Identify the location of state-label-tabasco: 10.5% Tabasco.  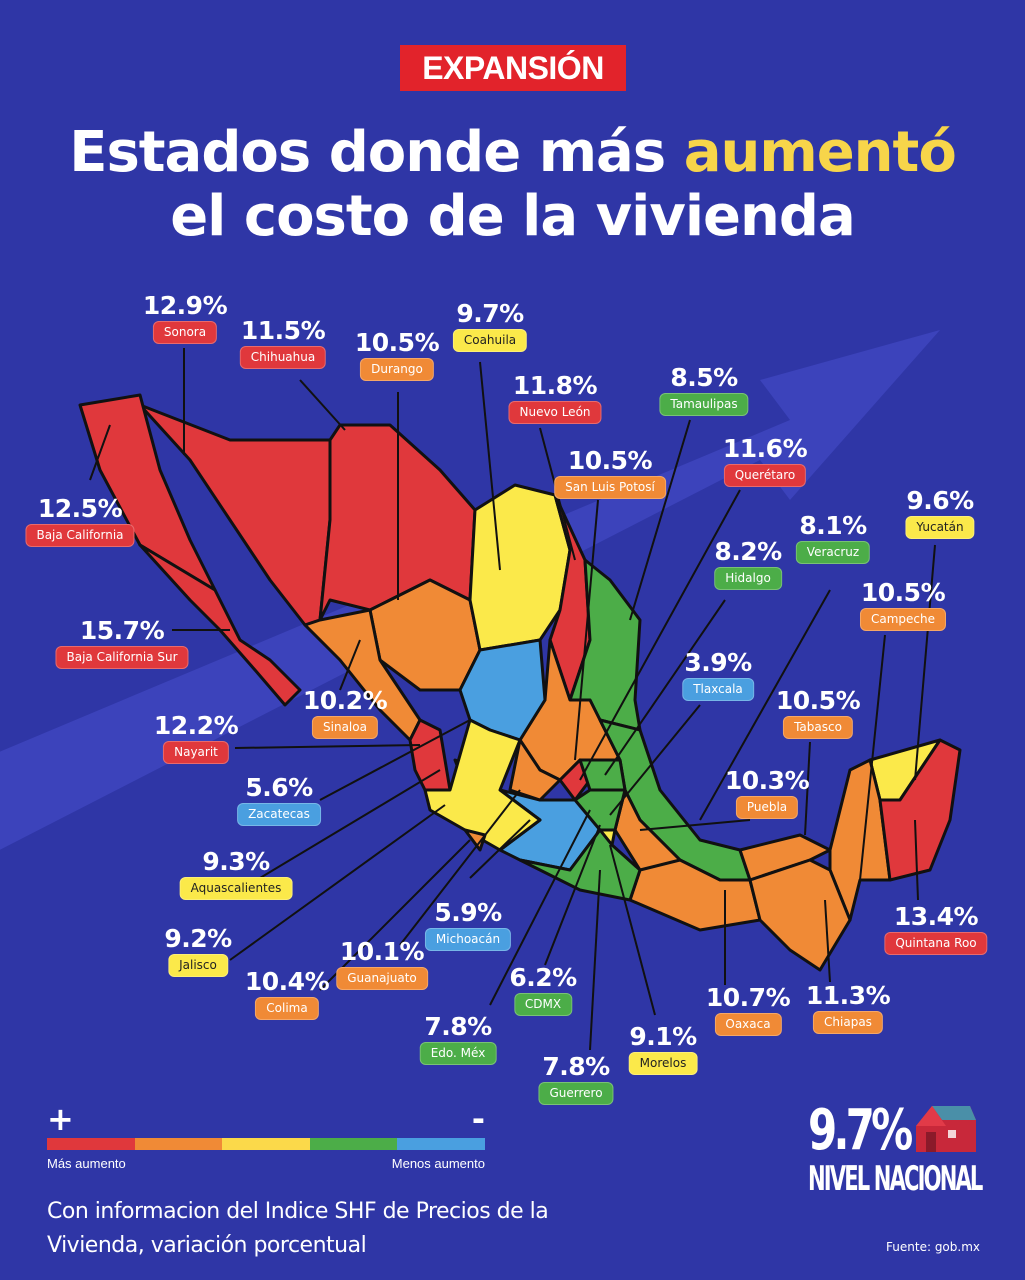
(818, 712).